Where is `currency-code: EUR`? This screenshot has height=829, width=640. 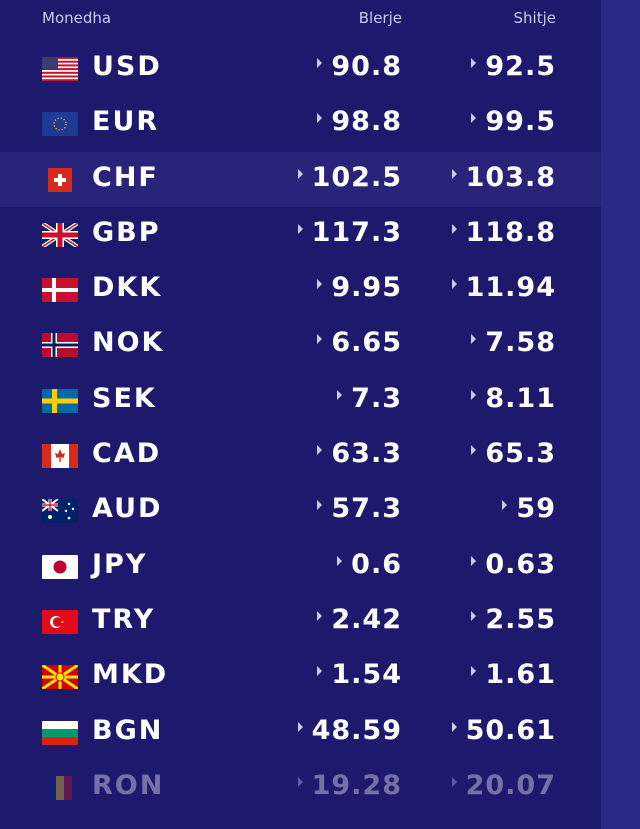 currency-code: EUR is located at coordinates (126, 122).